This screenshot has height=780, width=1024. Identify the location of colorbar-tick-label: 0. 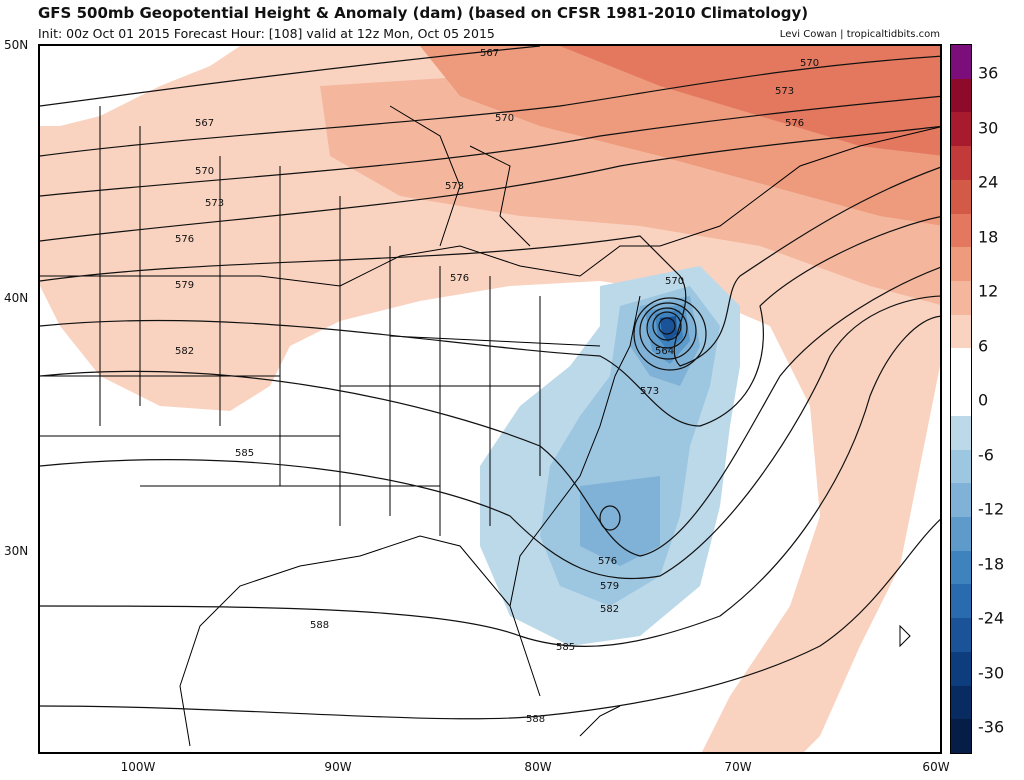
(983, 400).